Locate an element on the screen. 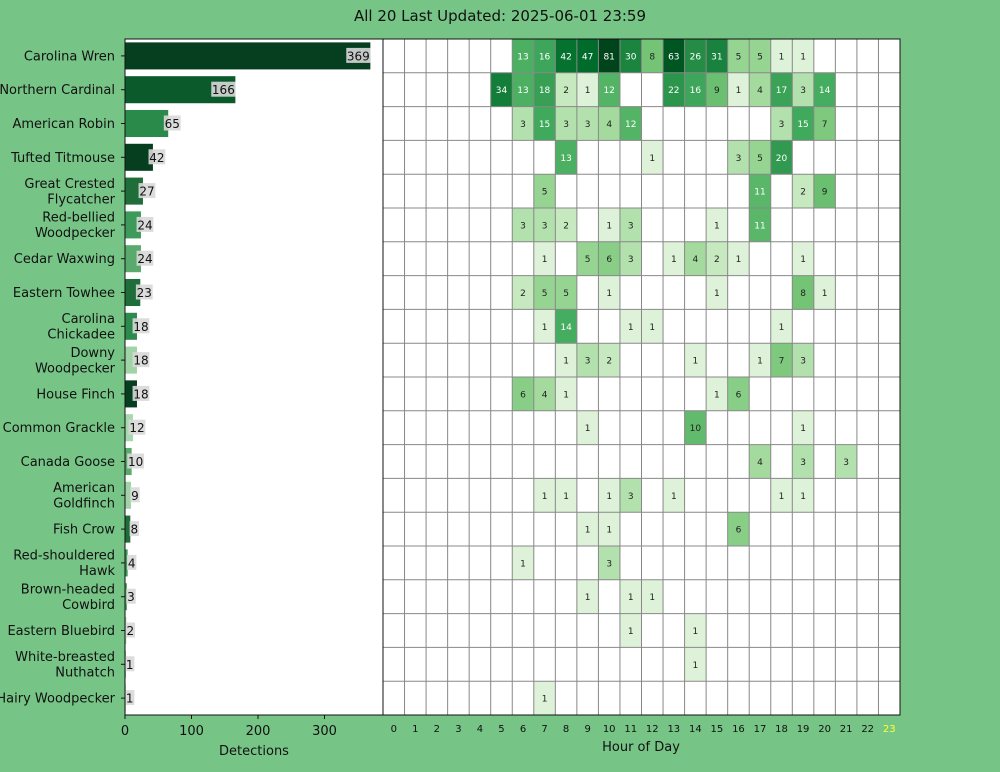 Image resolution: width=1000 pixels, height=772 pixels. bar-category-label: House Finch is located at coordinates (75, 394).